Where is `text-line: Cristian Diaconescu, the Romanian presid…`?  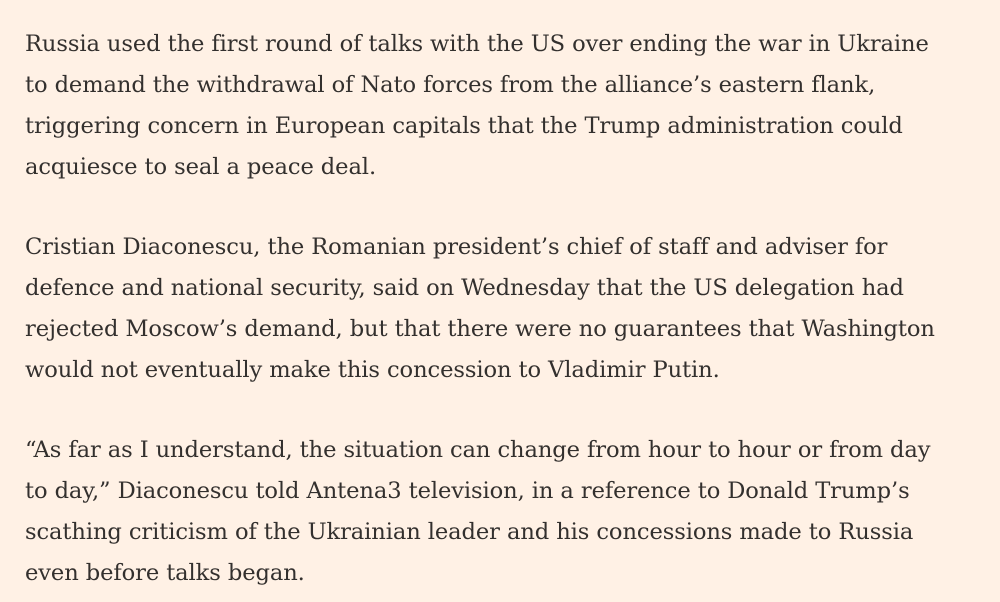 text-line: Cristian Diaconescu, the Romanian presid… is located at coordinates (456, 247).